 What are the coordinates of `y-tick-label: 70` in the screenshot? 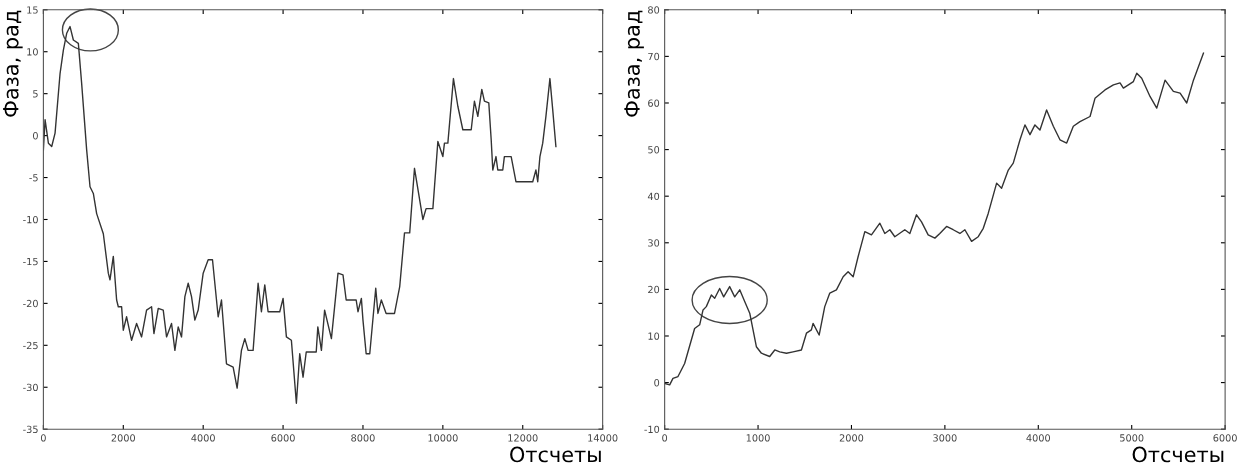 It's located at (654, 56).